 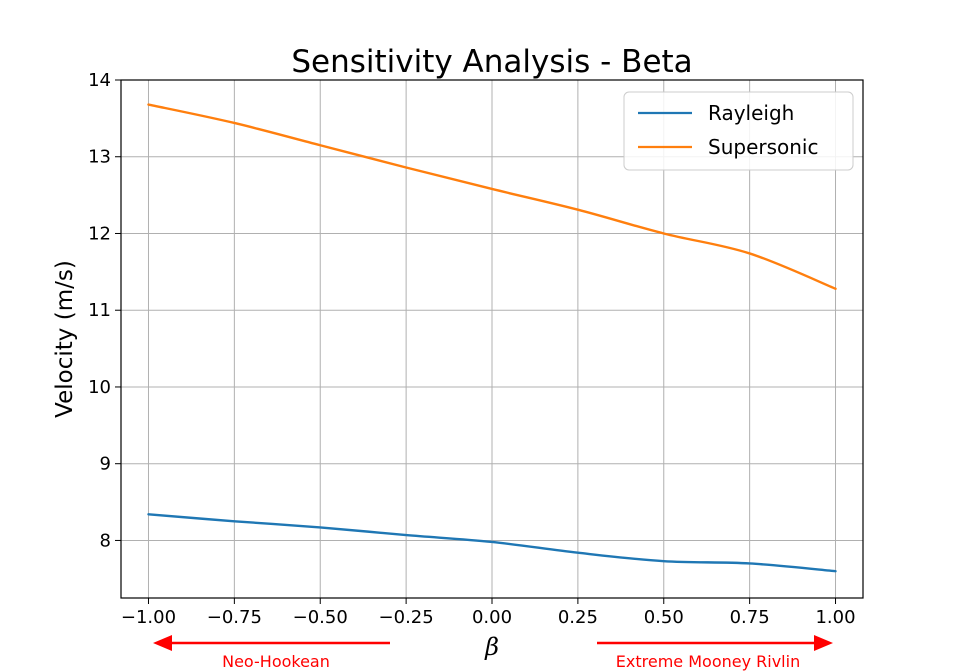 I want to click on right-arrow-head-icon, so click(x=823, y=643).